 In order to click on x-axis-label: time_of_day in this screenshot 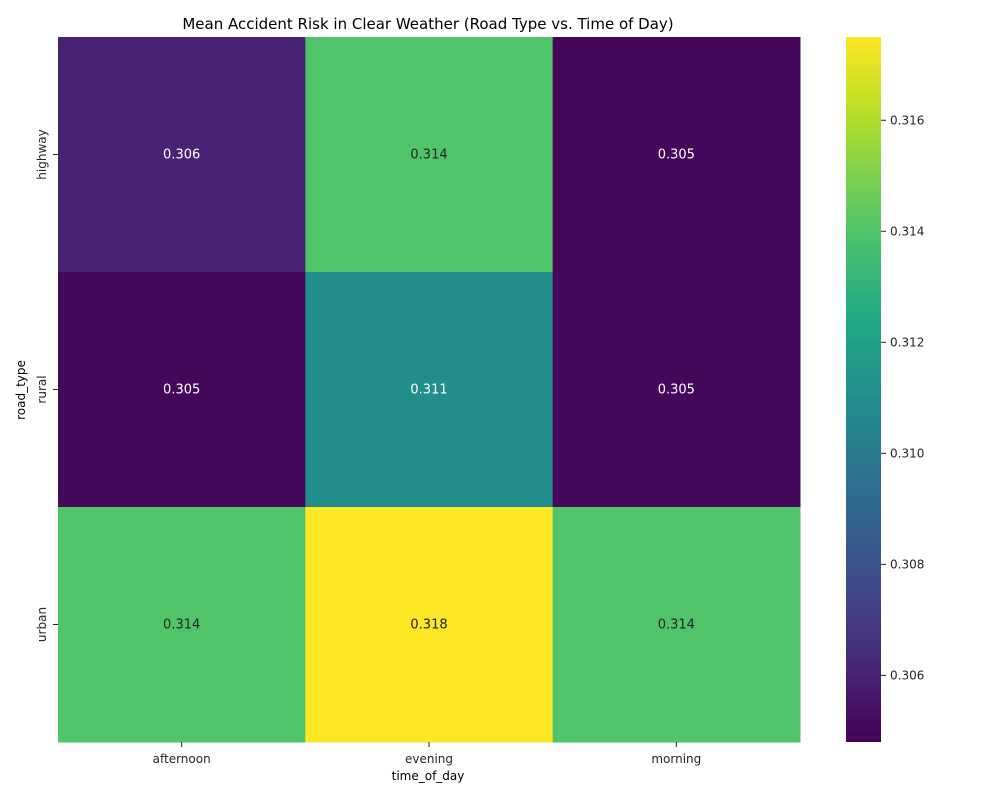, I will do `click(428, 776)`.